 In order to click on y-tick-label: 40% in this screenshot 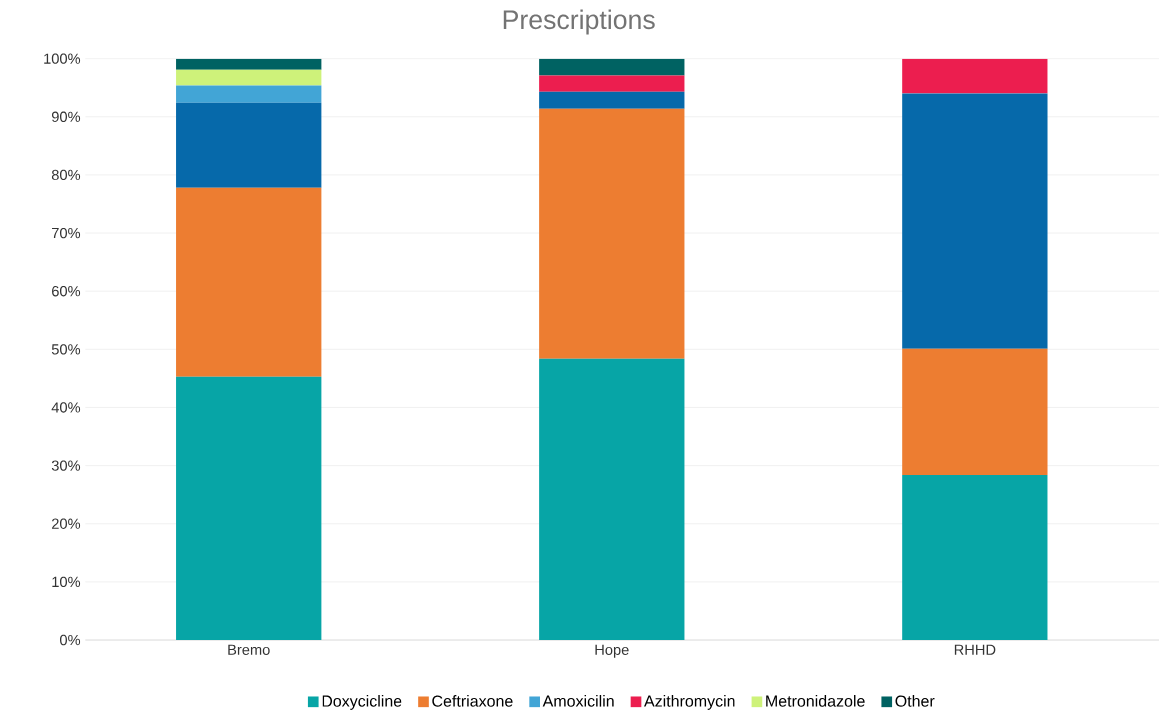, I will do `click(66, 407)`.